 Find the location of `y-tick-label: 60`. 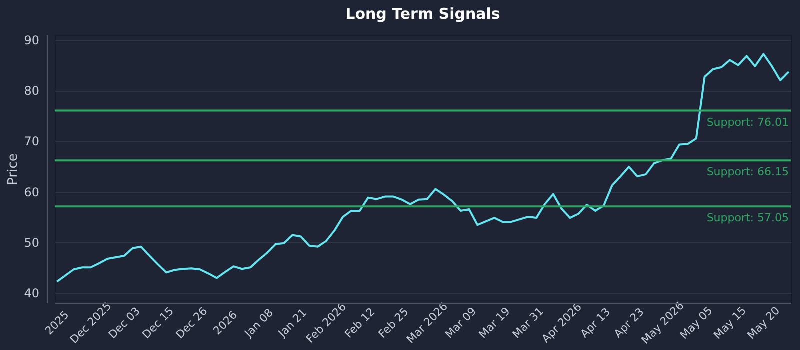

y-tick-label: 60 is located at coordinates (32, 192).